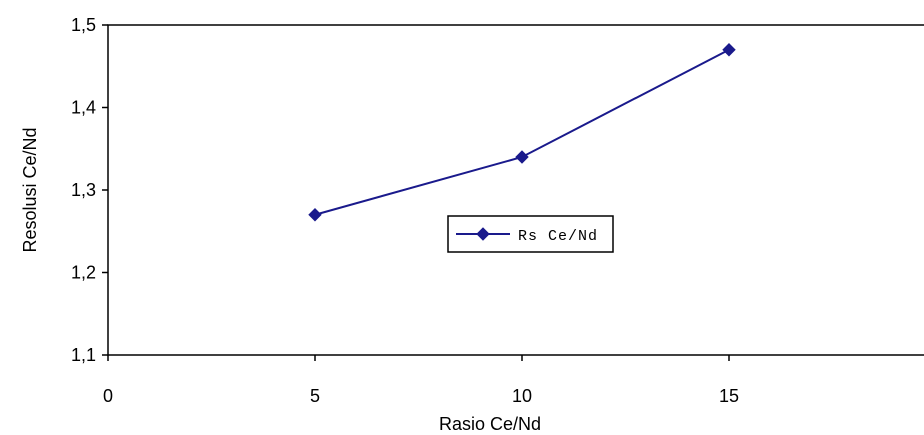  I want to click on x-tick-label: 15, so click(729, 396).